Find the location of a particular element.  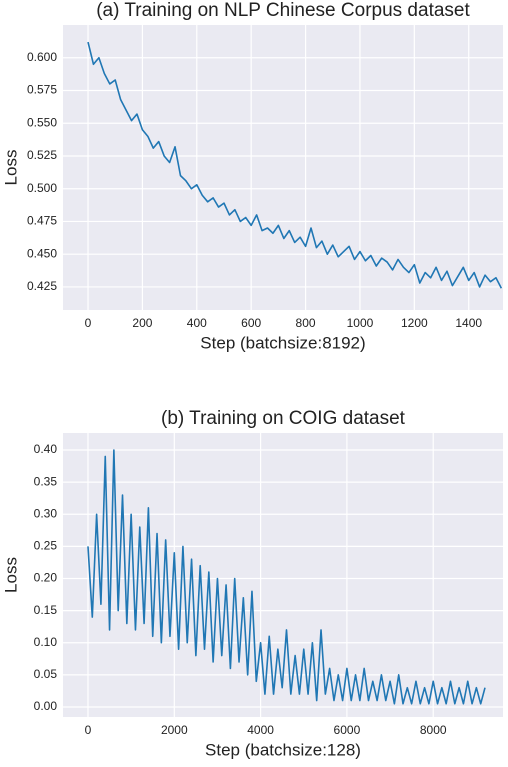

x-tick-label: 6000 is located at coordinates (347, 730).